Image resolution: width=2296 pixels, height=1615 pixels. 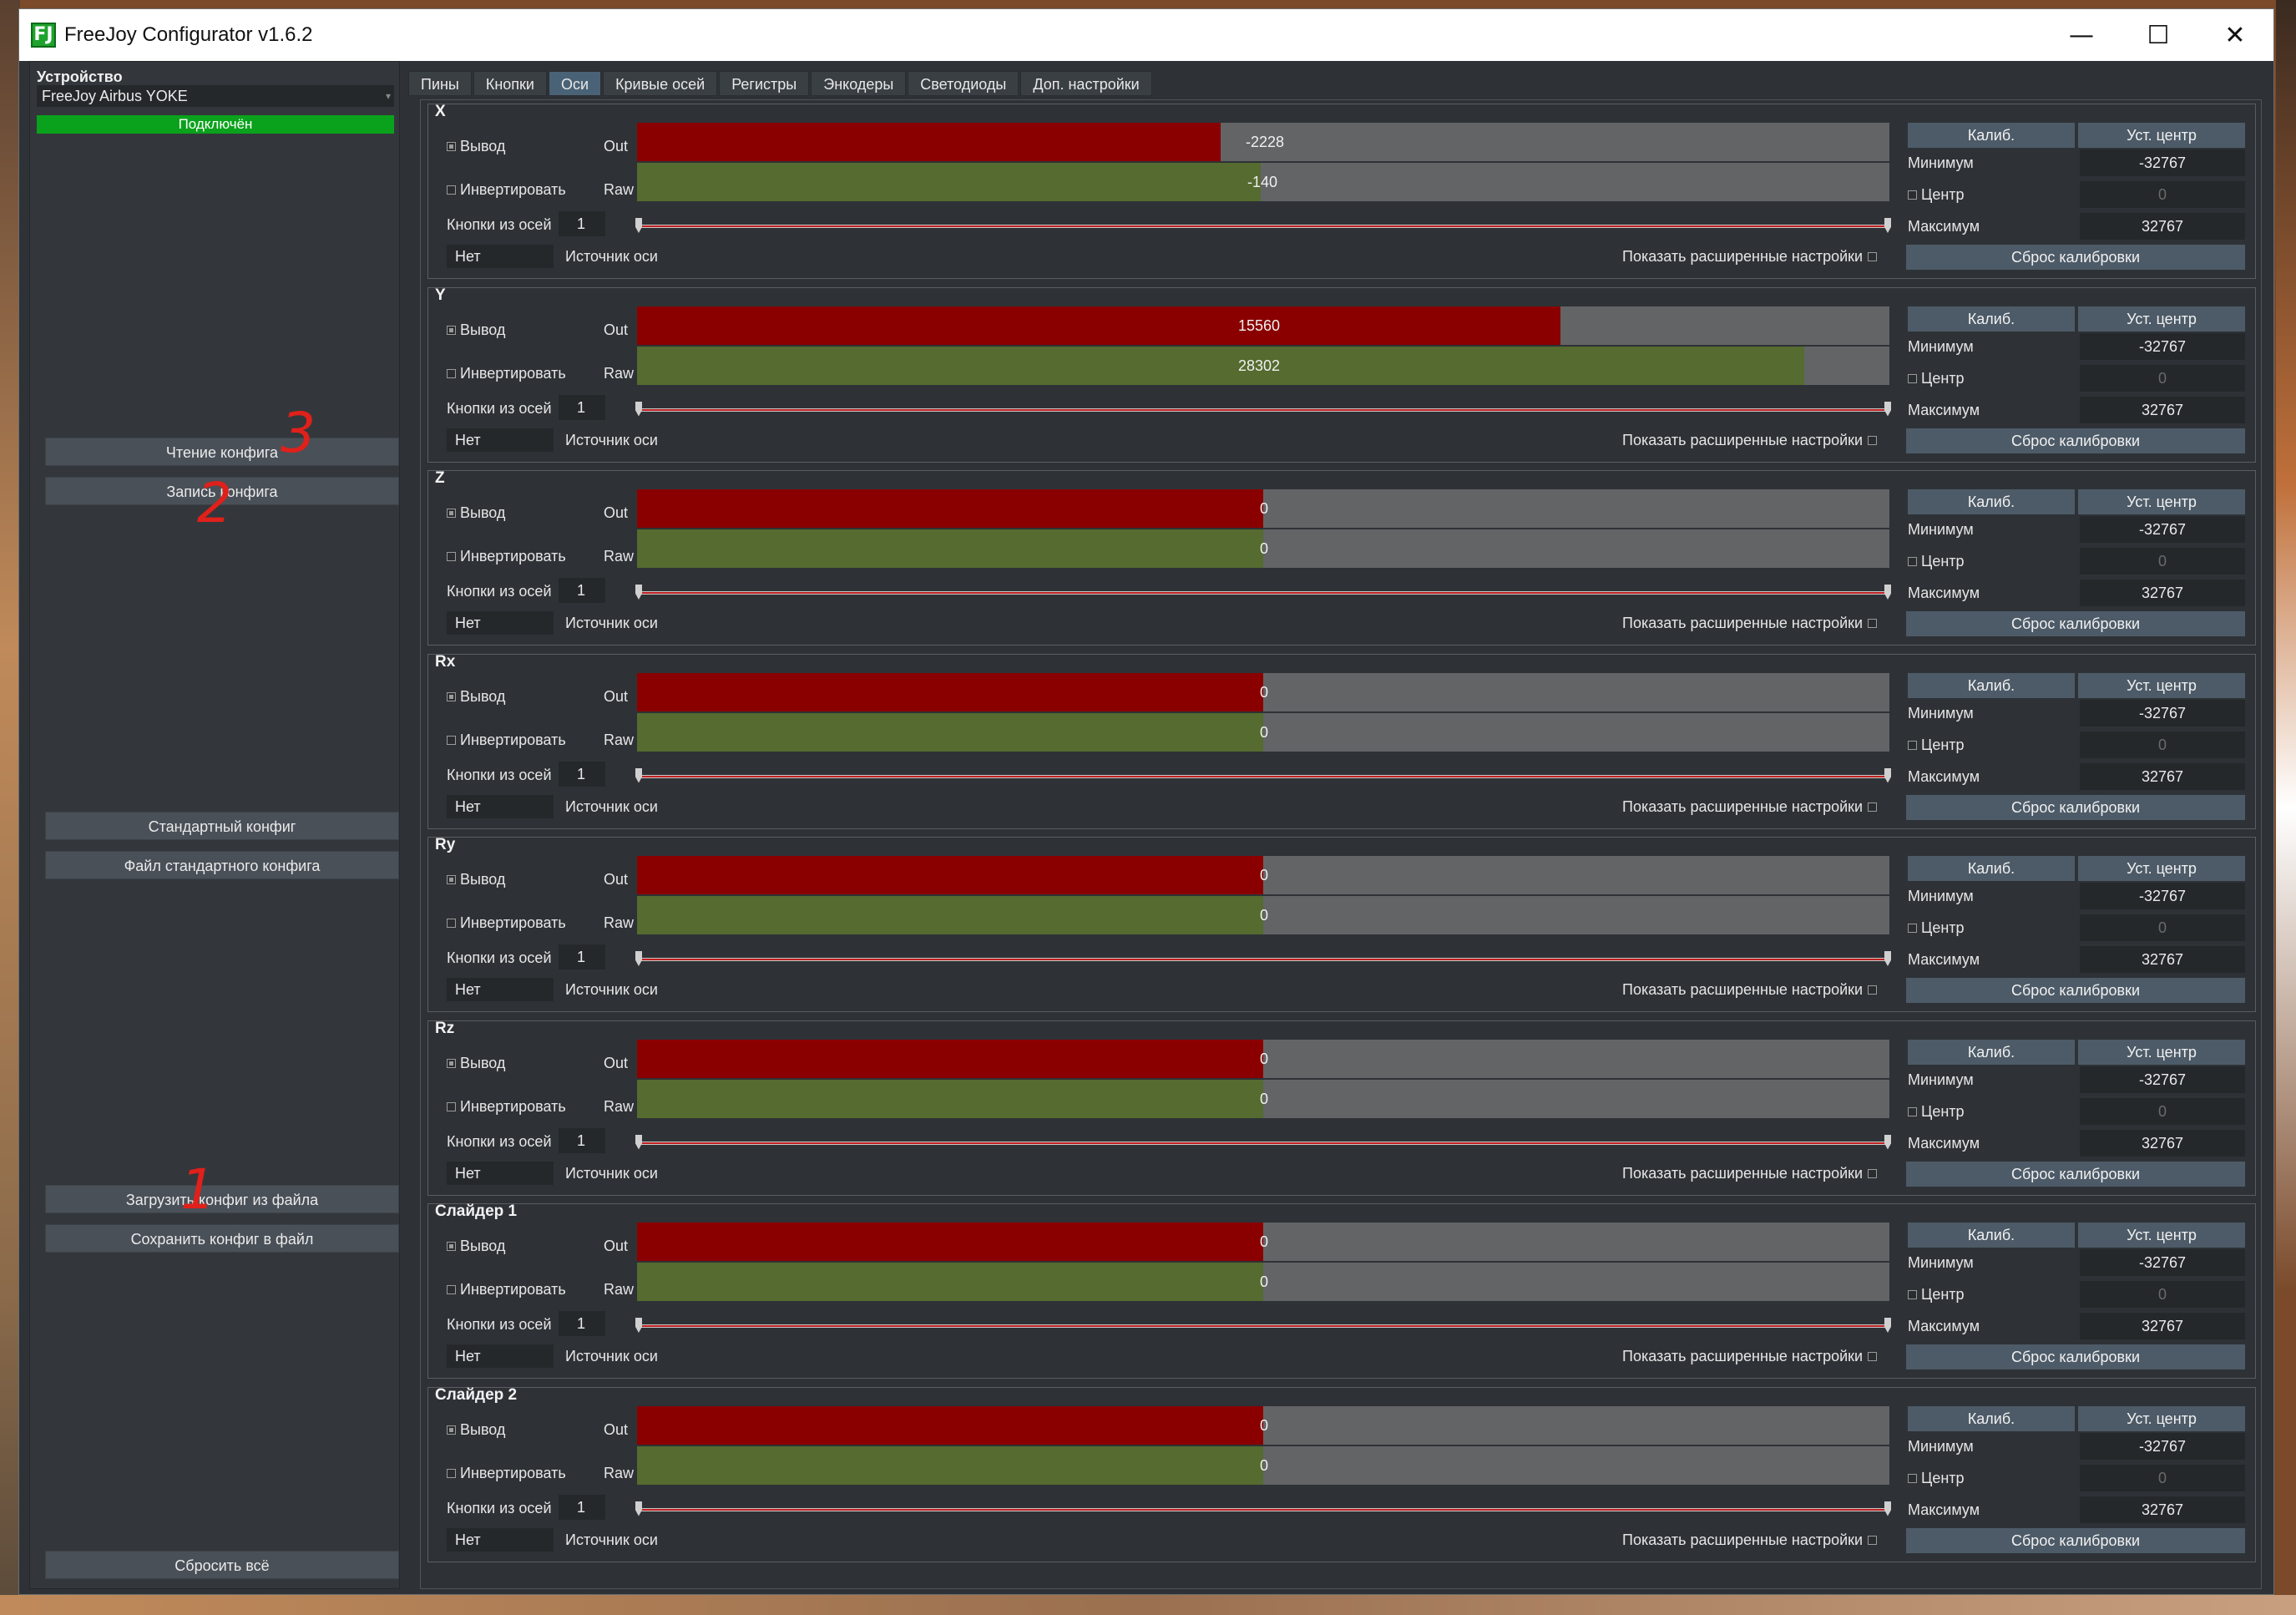 What do you see at coordinates (222, 452) in the screenshot?
I see `read-config-button: Чтение конфига` at bounding box center [222, 452].